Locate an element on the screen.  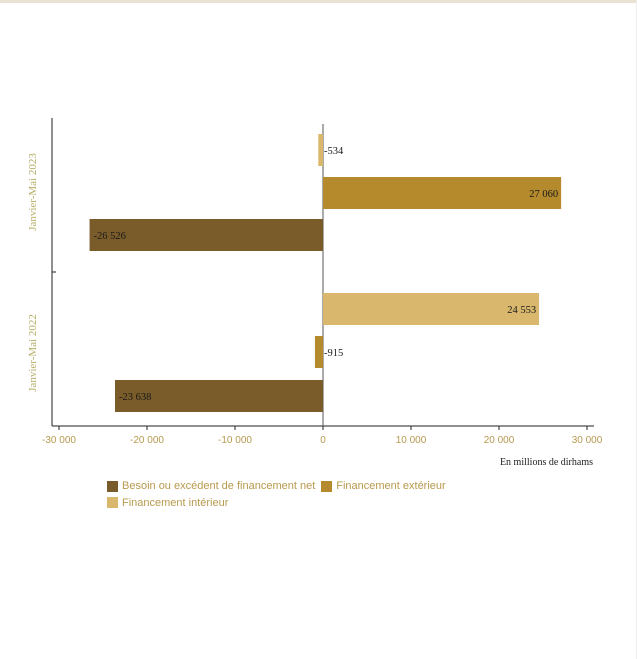
data-label: -23 638 is located at coordinates (135, 397).